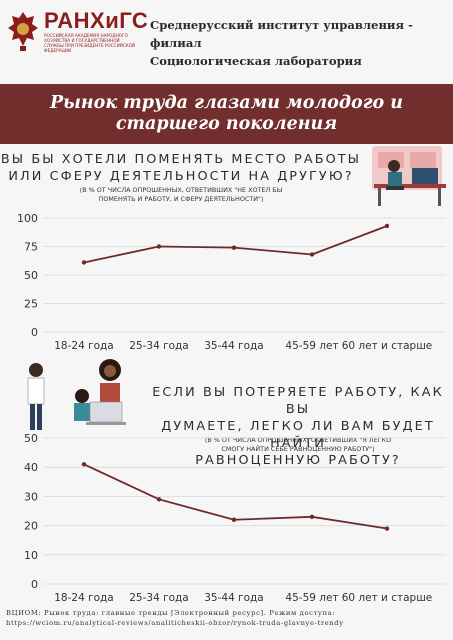 The image size is (453, 640). What do you see at coordinates (76, 394) in the screenshot?
I see `team-illustration` at bounding box center [76, 394].